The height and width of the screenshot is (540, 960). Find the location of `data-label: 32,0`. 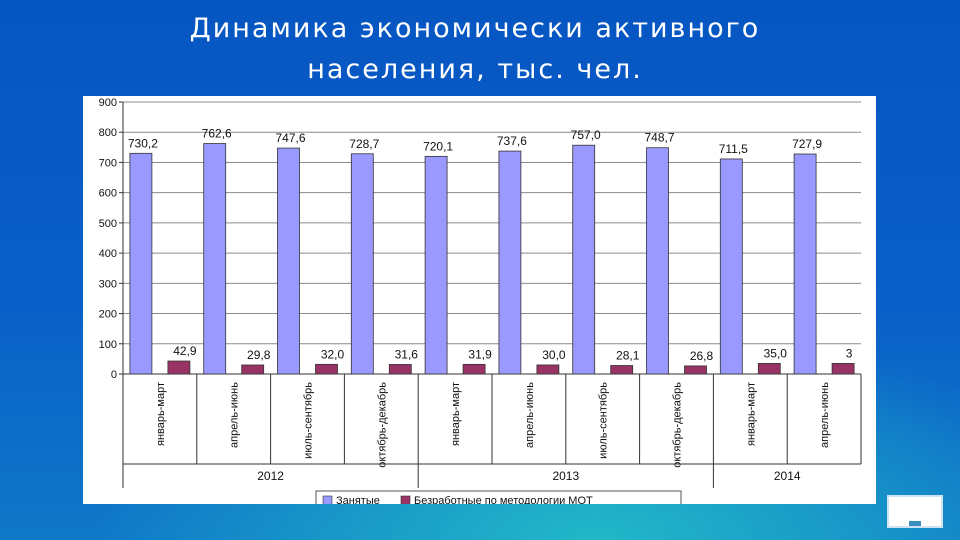

data-label: 32,0 is located at coordinates (333, 354).